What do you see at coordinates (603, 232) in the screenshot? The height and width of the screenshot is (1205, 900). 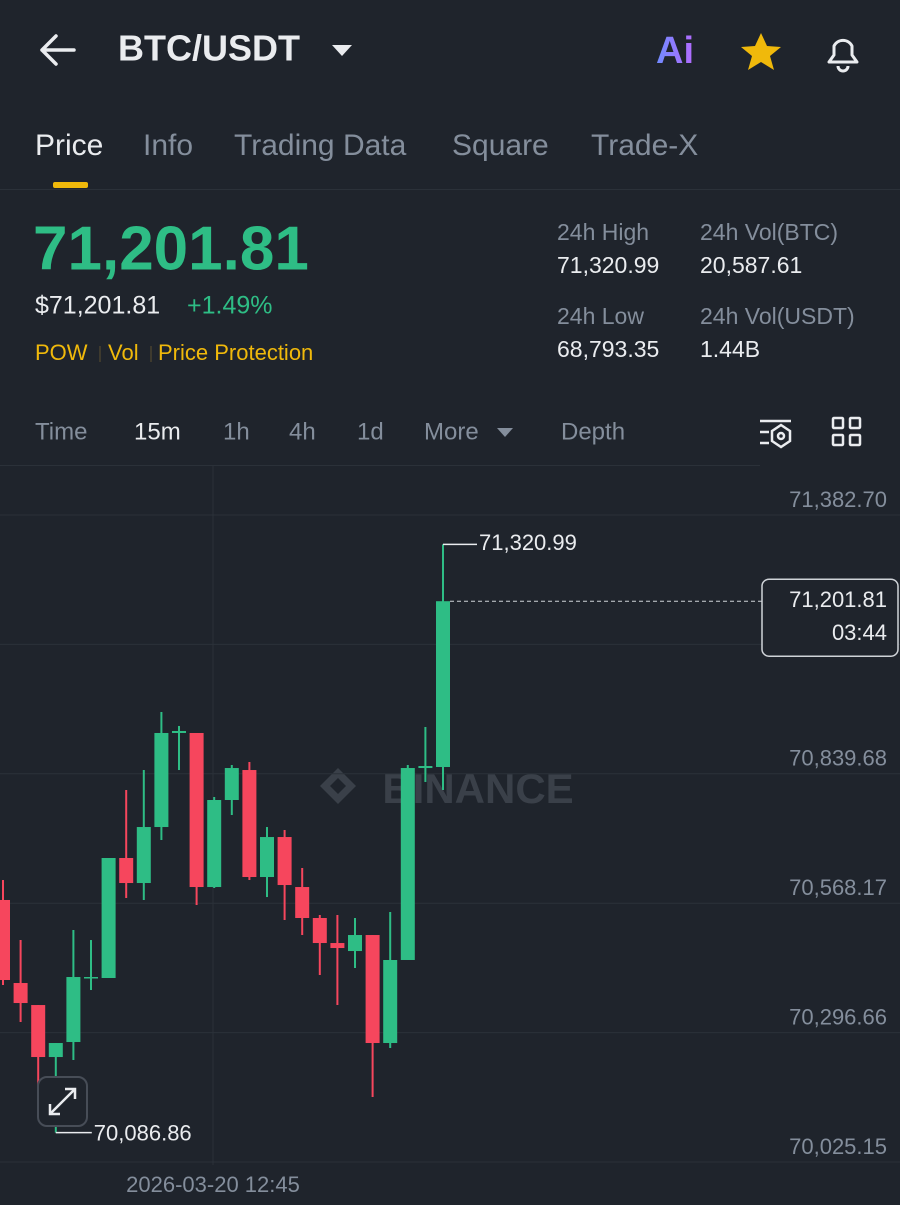 I see `stat-label: 24h High` at bounding box center [603, 232].